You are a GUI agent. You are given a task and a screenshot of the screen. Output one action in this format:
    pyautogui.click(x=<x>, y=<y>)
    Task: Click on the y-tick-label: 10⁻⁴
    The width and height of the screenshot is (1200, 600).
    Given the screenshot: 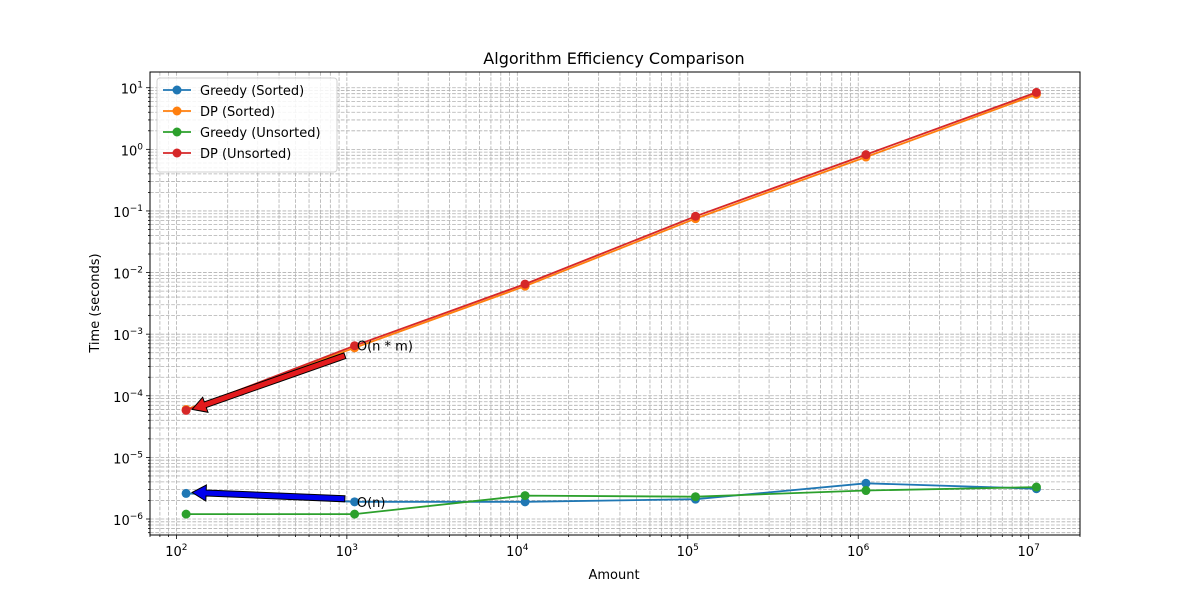 What is the action you would take?
    pyautogui.click(x=128, y=397)
    